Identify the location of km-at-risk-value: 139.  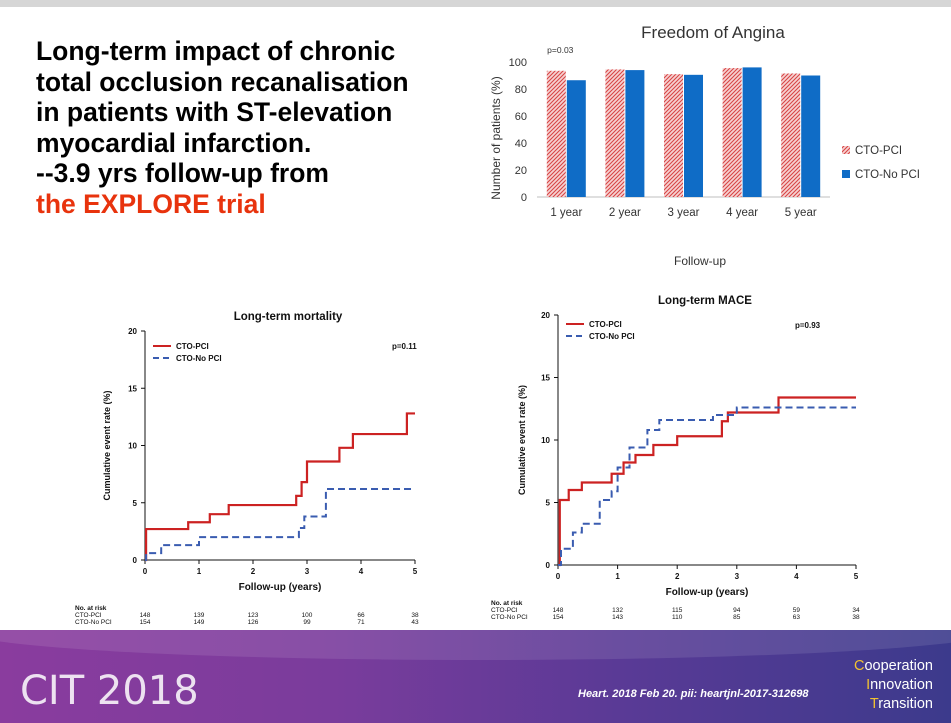
(199, 615).